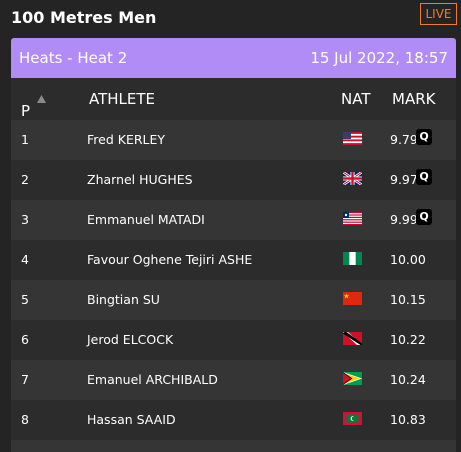  Describe the element at coordinates (152, 379) in the screenshot. I see `athlete-name: Emanuel ARCHIBALD` at that location.